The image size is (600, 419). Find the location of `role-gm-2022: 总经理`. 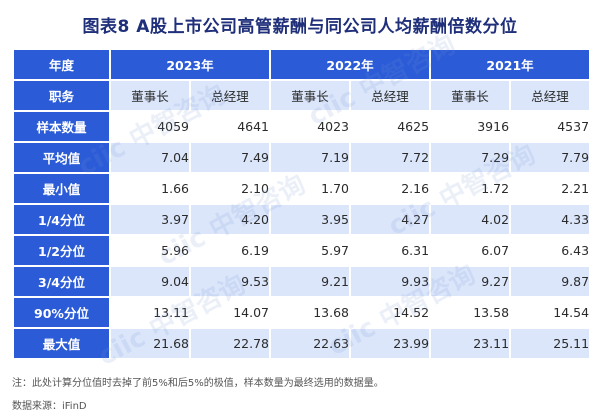

role-gm-2022: 总经理 is located at coordinates (390, 95).